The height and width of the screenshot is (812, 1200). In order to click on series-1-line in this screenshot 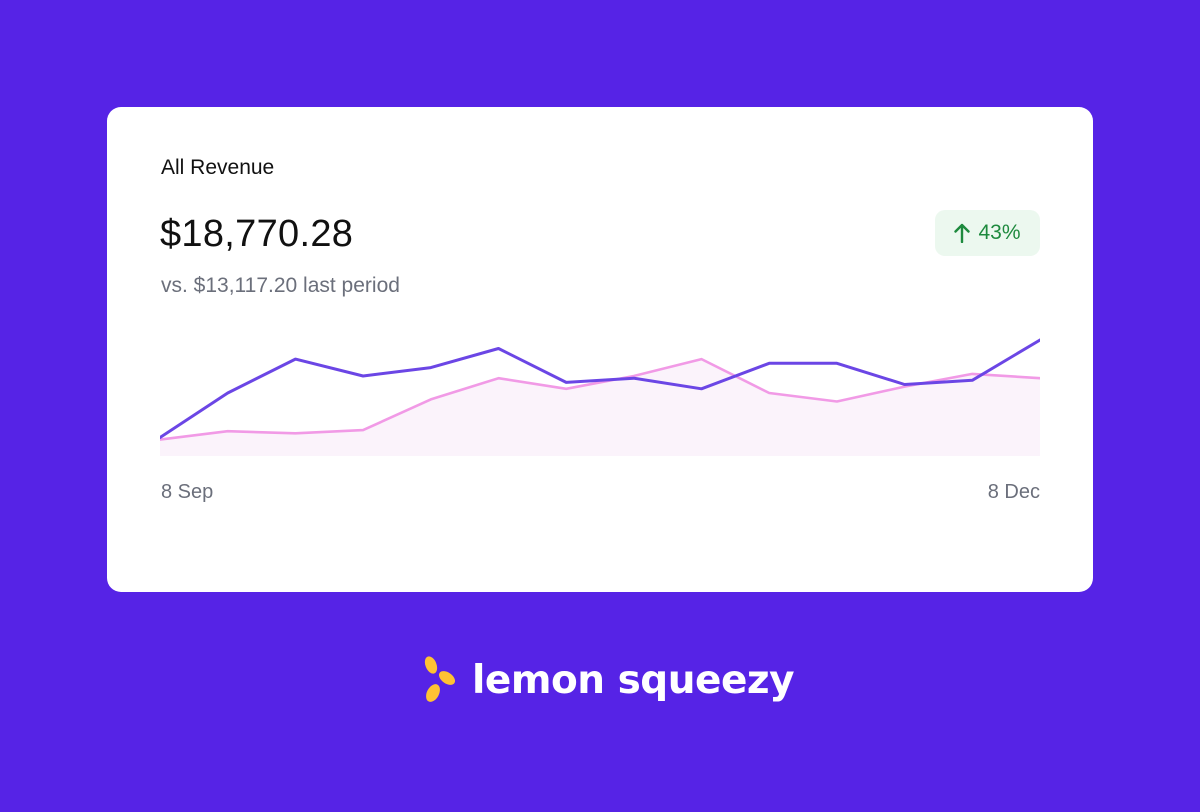, I will do `click(600, 399)`.